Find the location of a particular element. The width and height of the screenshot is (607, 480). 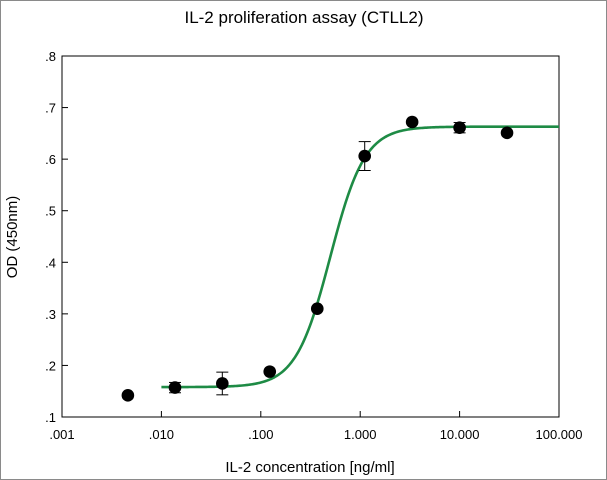

y-tick-label-0: .1 is located at coordinates (50, 417).